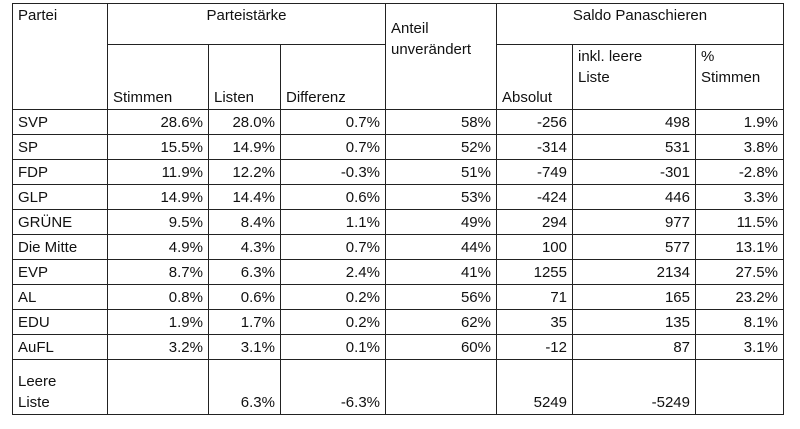 This screenshot has width=800, height=429. I want to click on value-cell: 3.2%, so click(158, 347).